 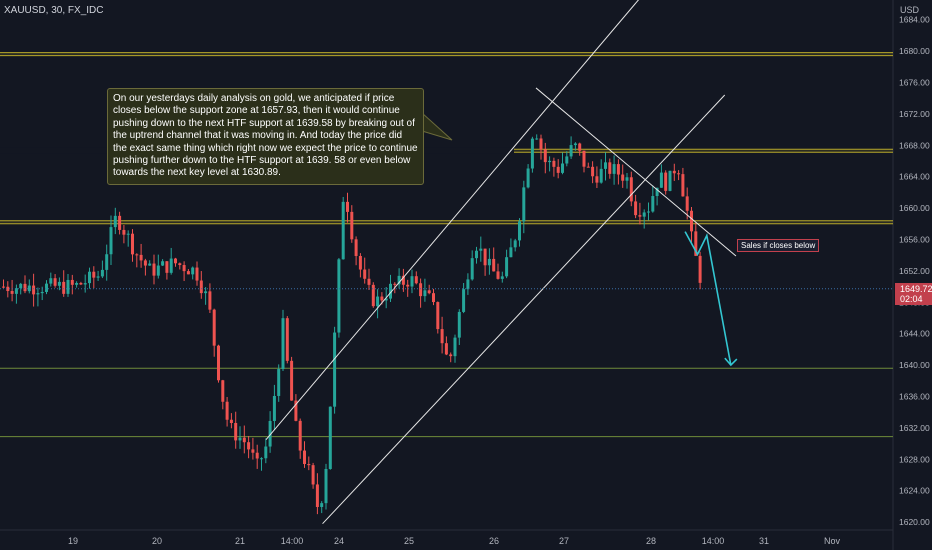 I want to click on x-tick-label: 21, so click(x=240, y=541).